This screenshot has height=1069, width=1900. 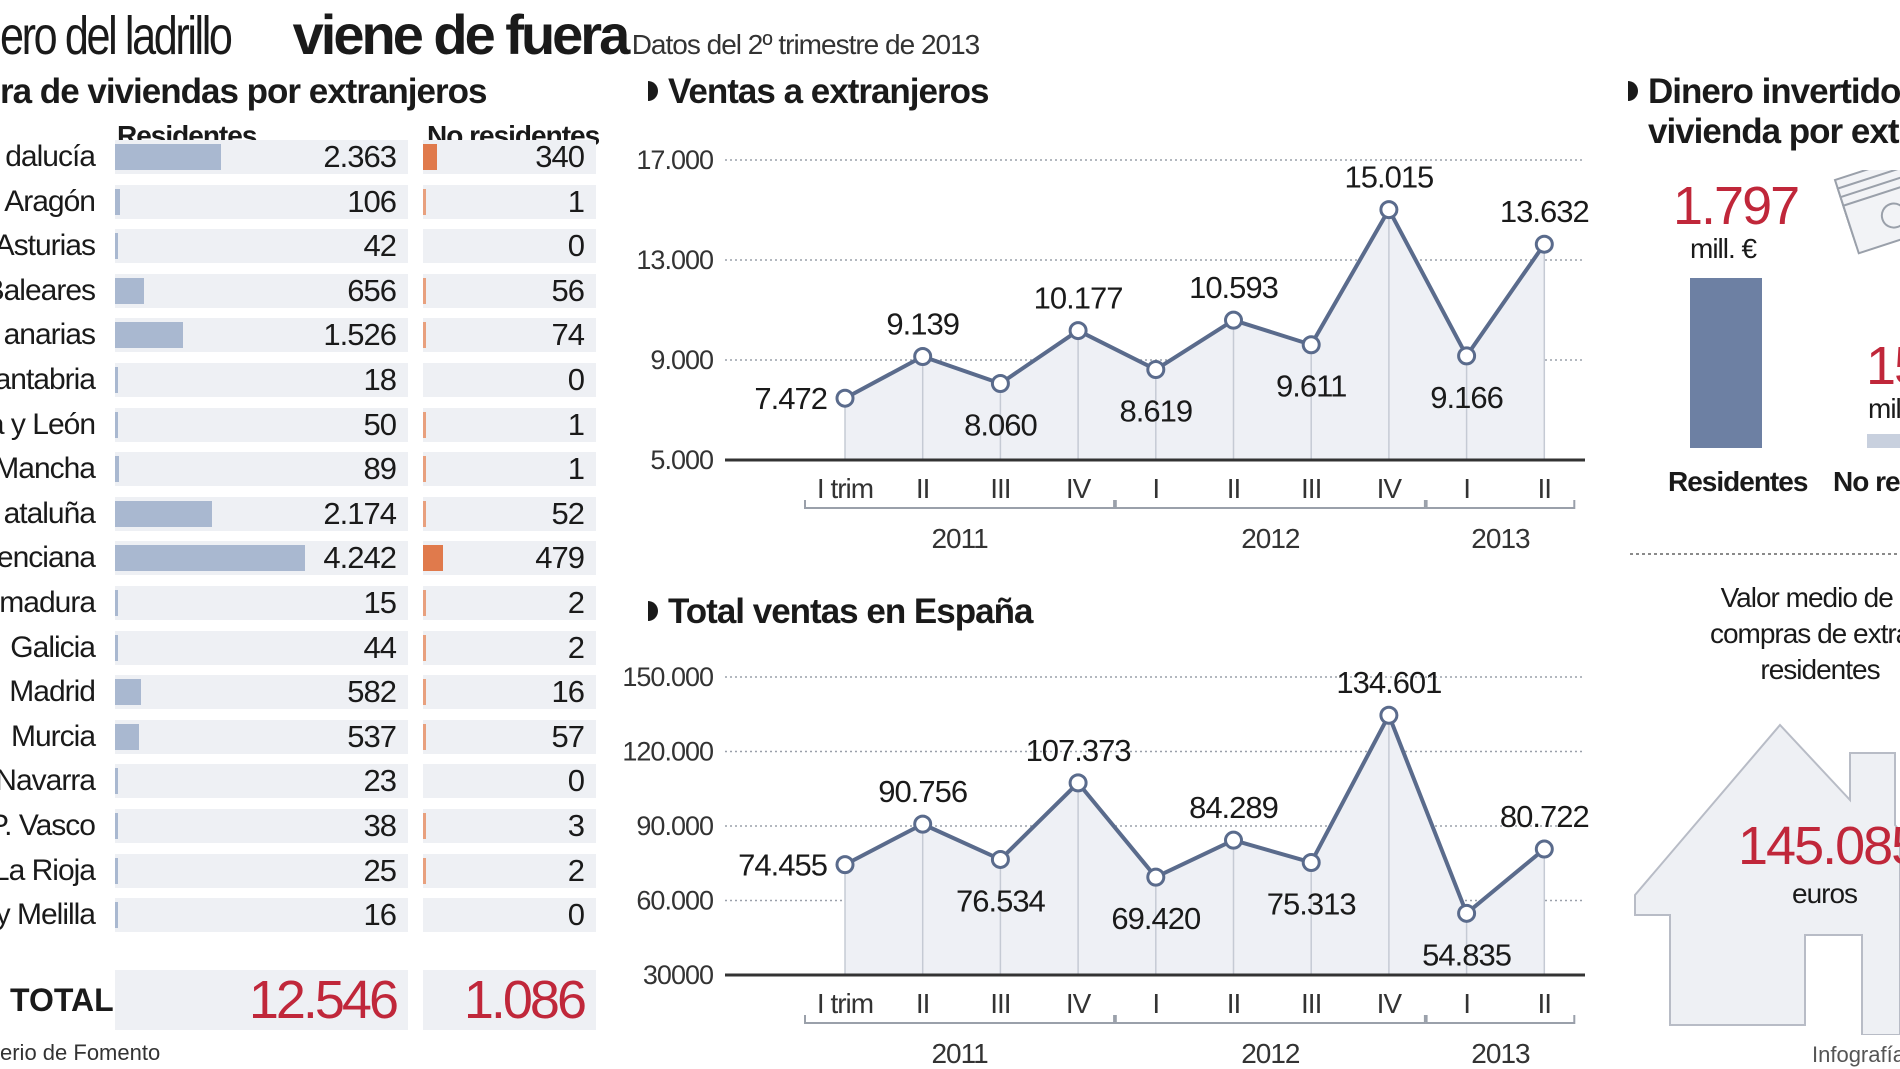 I want to click on residentes-value: 38, so click(x=380, y=825).